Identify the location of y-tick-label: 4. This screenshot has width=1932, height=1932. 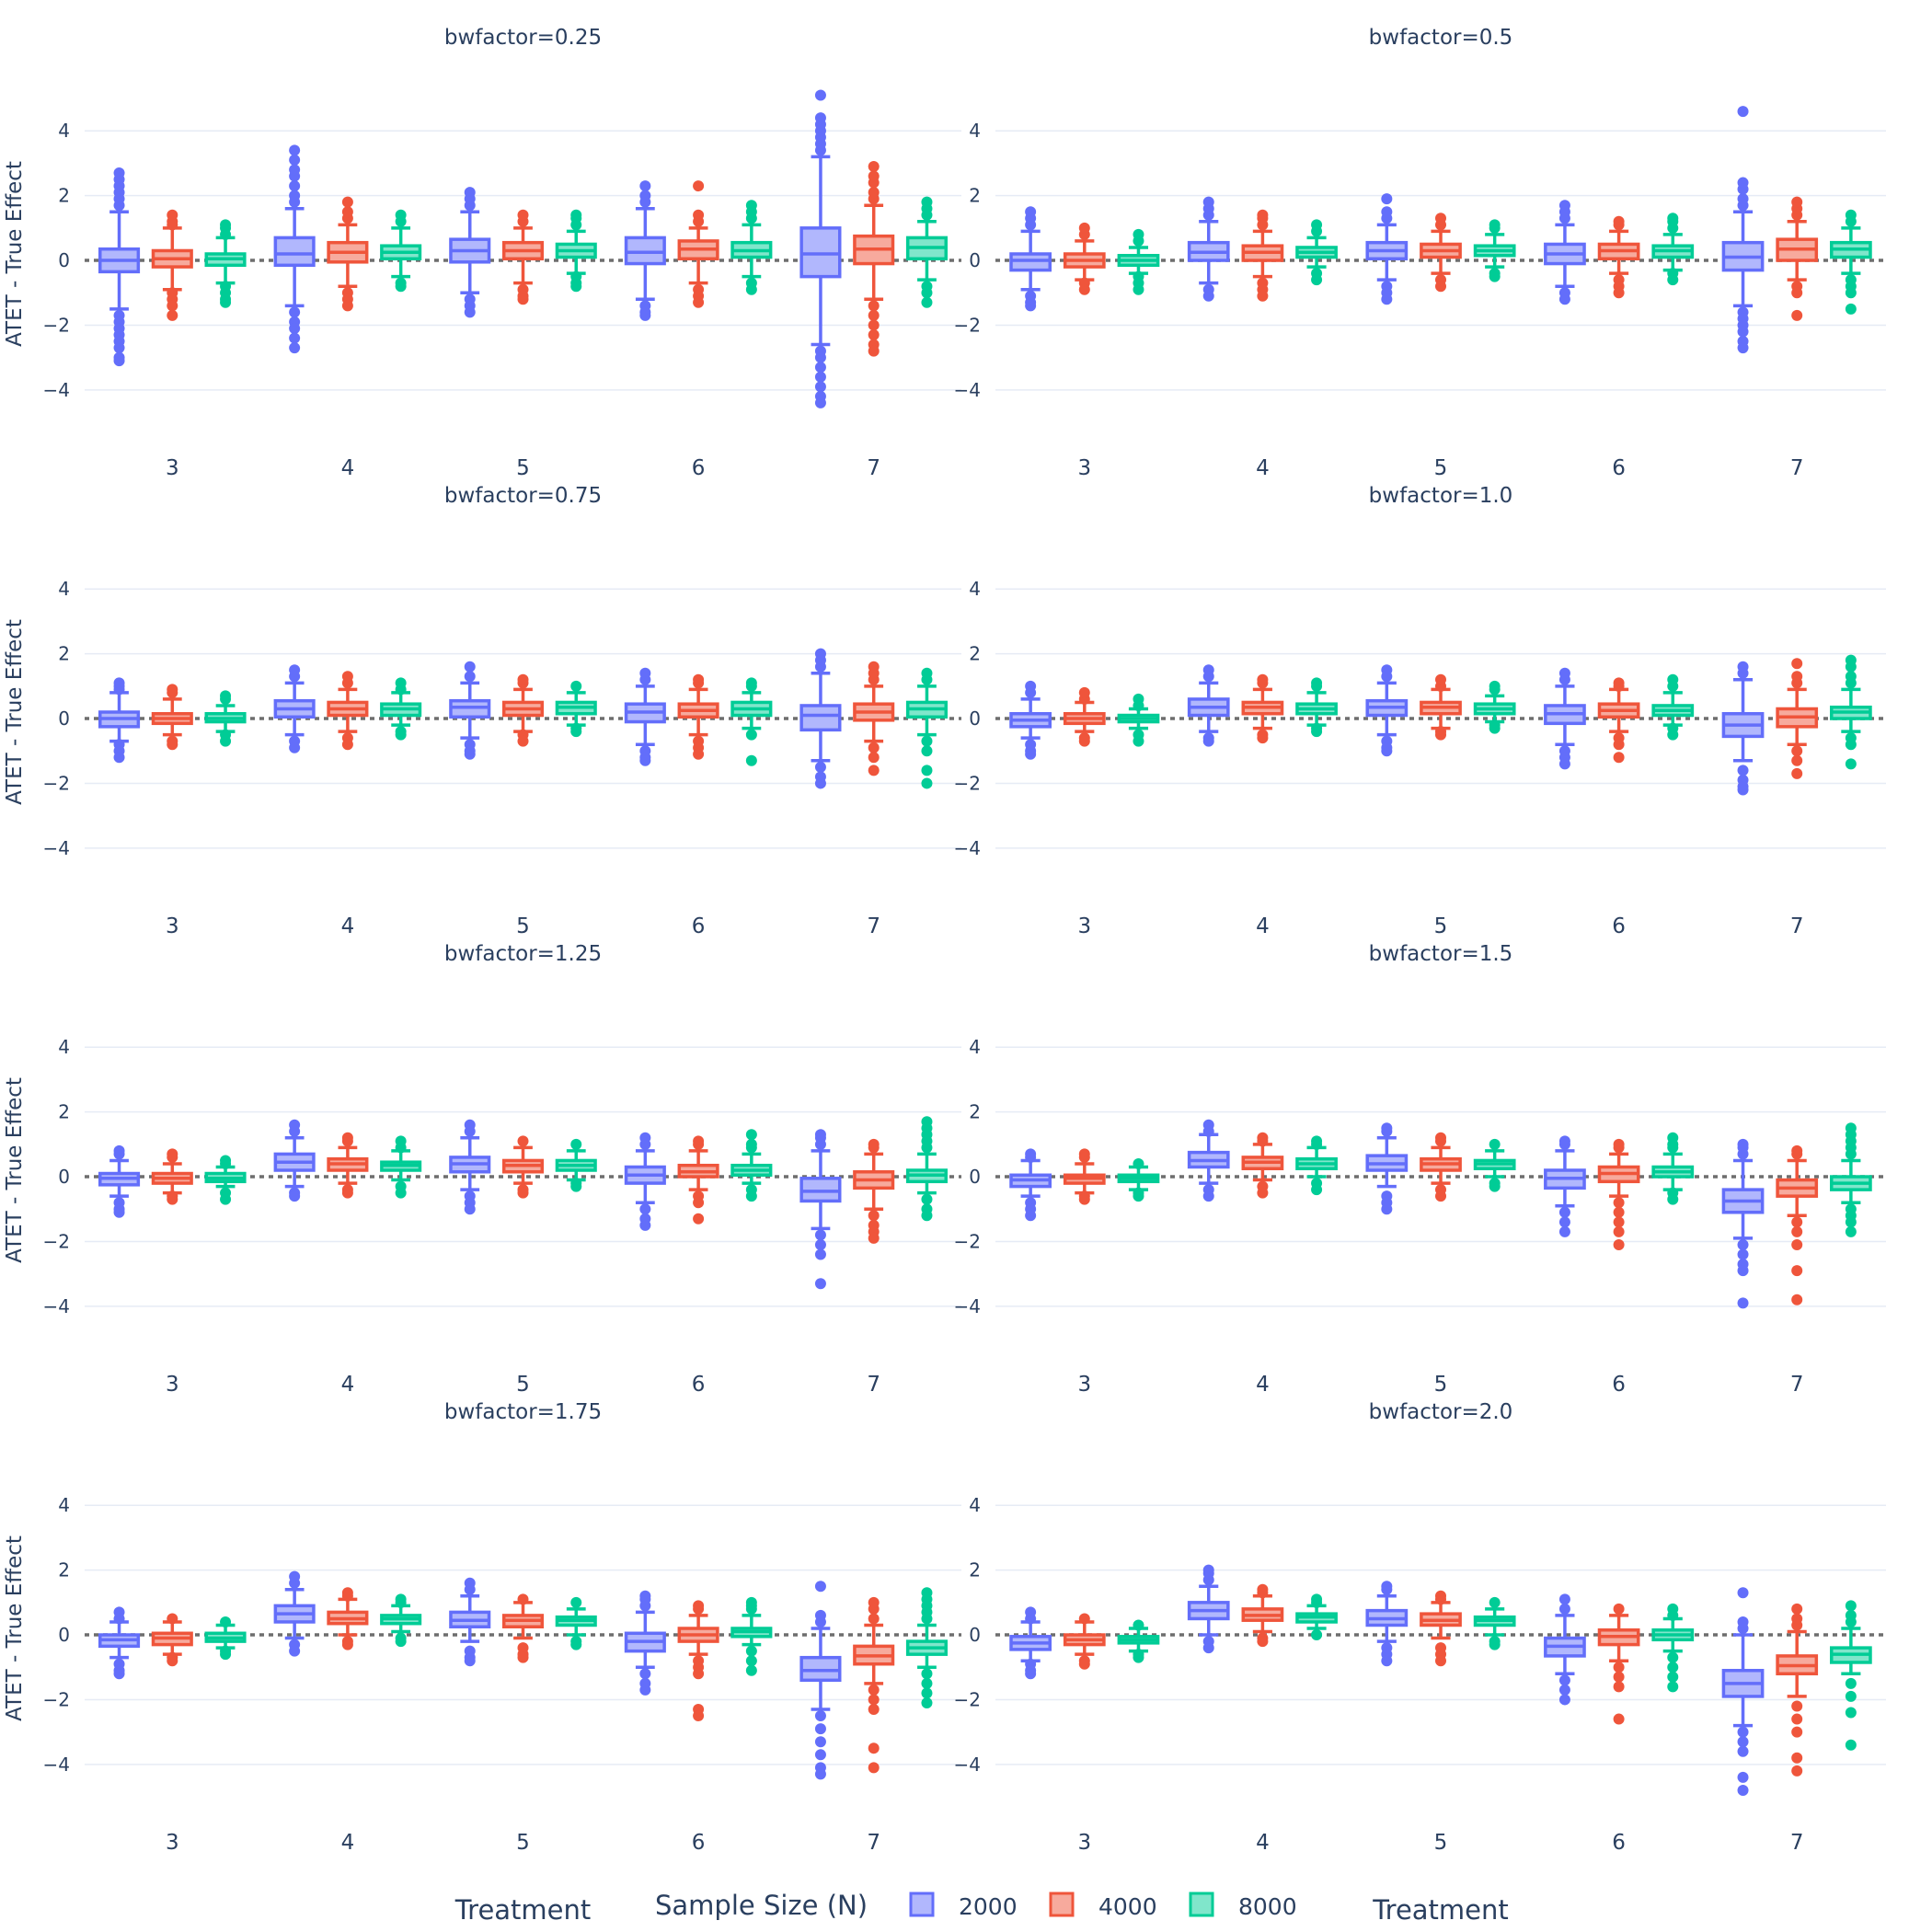
(64, 1047).